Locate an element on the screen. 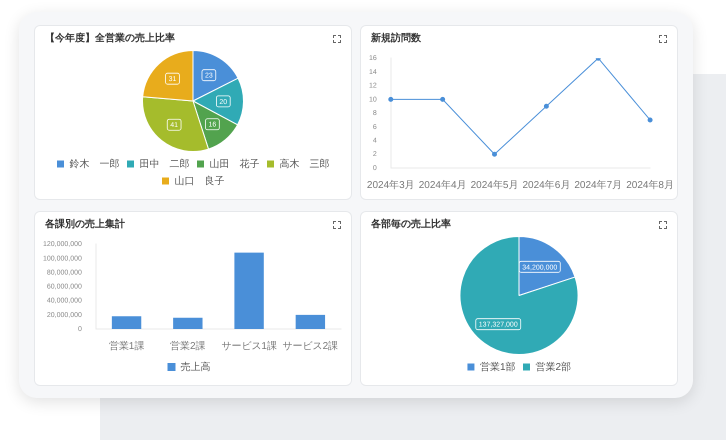 The image size is (726, 440). legend-label: 鈴木 一郎 is located at coordinates (95, 164).